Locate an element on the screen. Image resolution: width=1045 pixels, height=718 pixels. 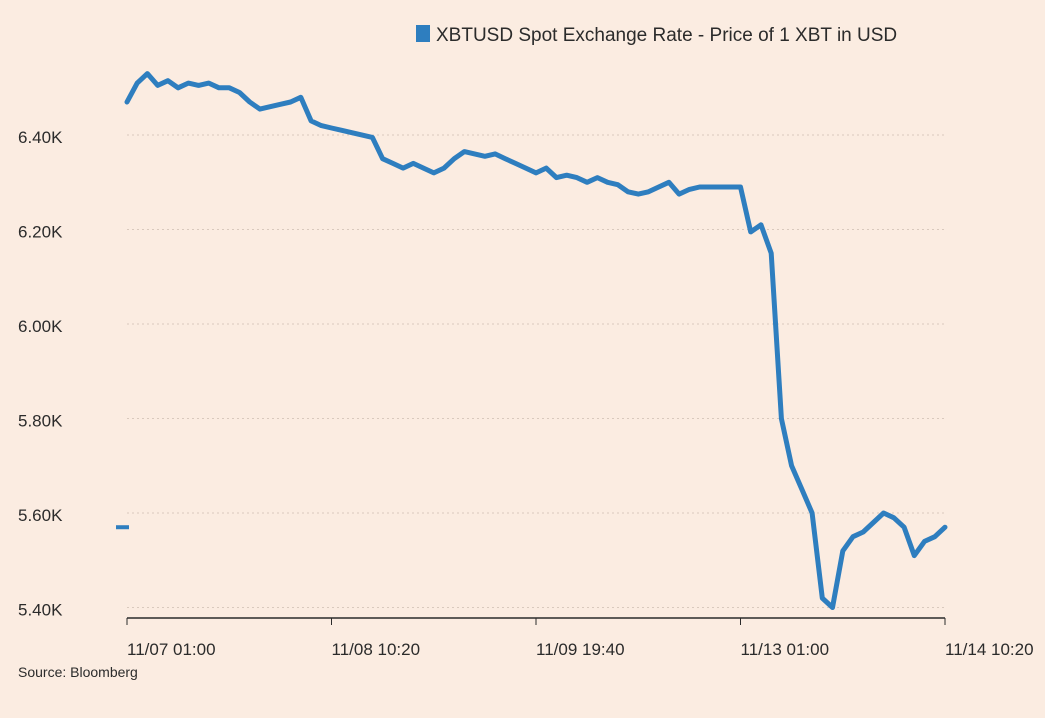
y-tick-label: 5.80K is located at coordinates (40, 421).